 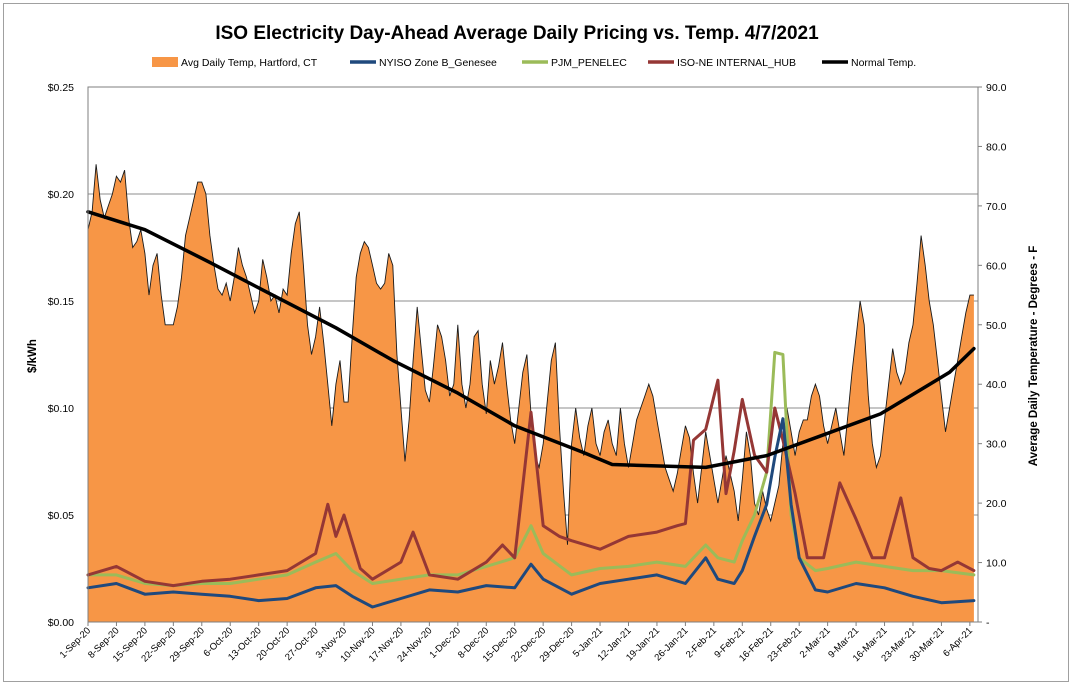 What do you see at coordinates (996, 445) in the screenshot?
I see `y2-tick-label: 30.0` at bounding box center [996, 445].